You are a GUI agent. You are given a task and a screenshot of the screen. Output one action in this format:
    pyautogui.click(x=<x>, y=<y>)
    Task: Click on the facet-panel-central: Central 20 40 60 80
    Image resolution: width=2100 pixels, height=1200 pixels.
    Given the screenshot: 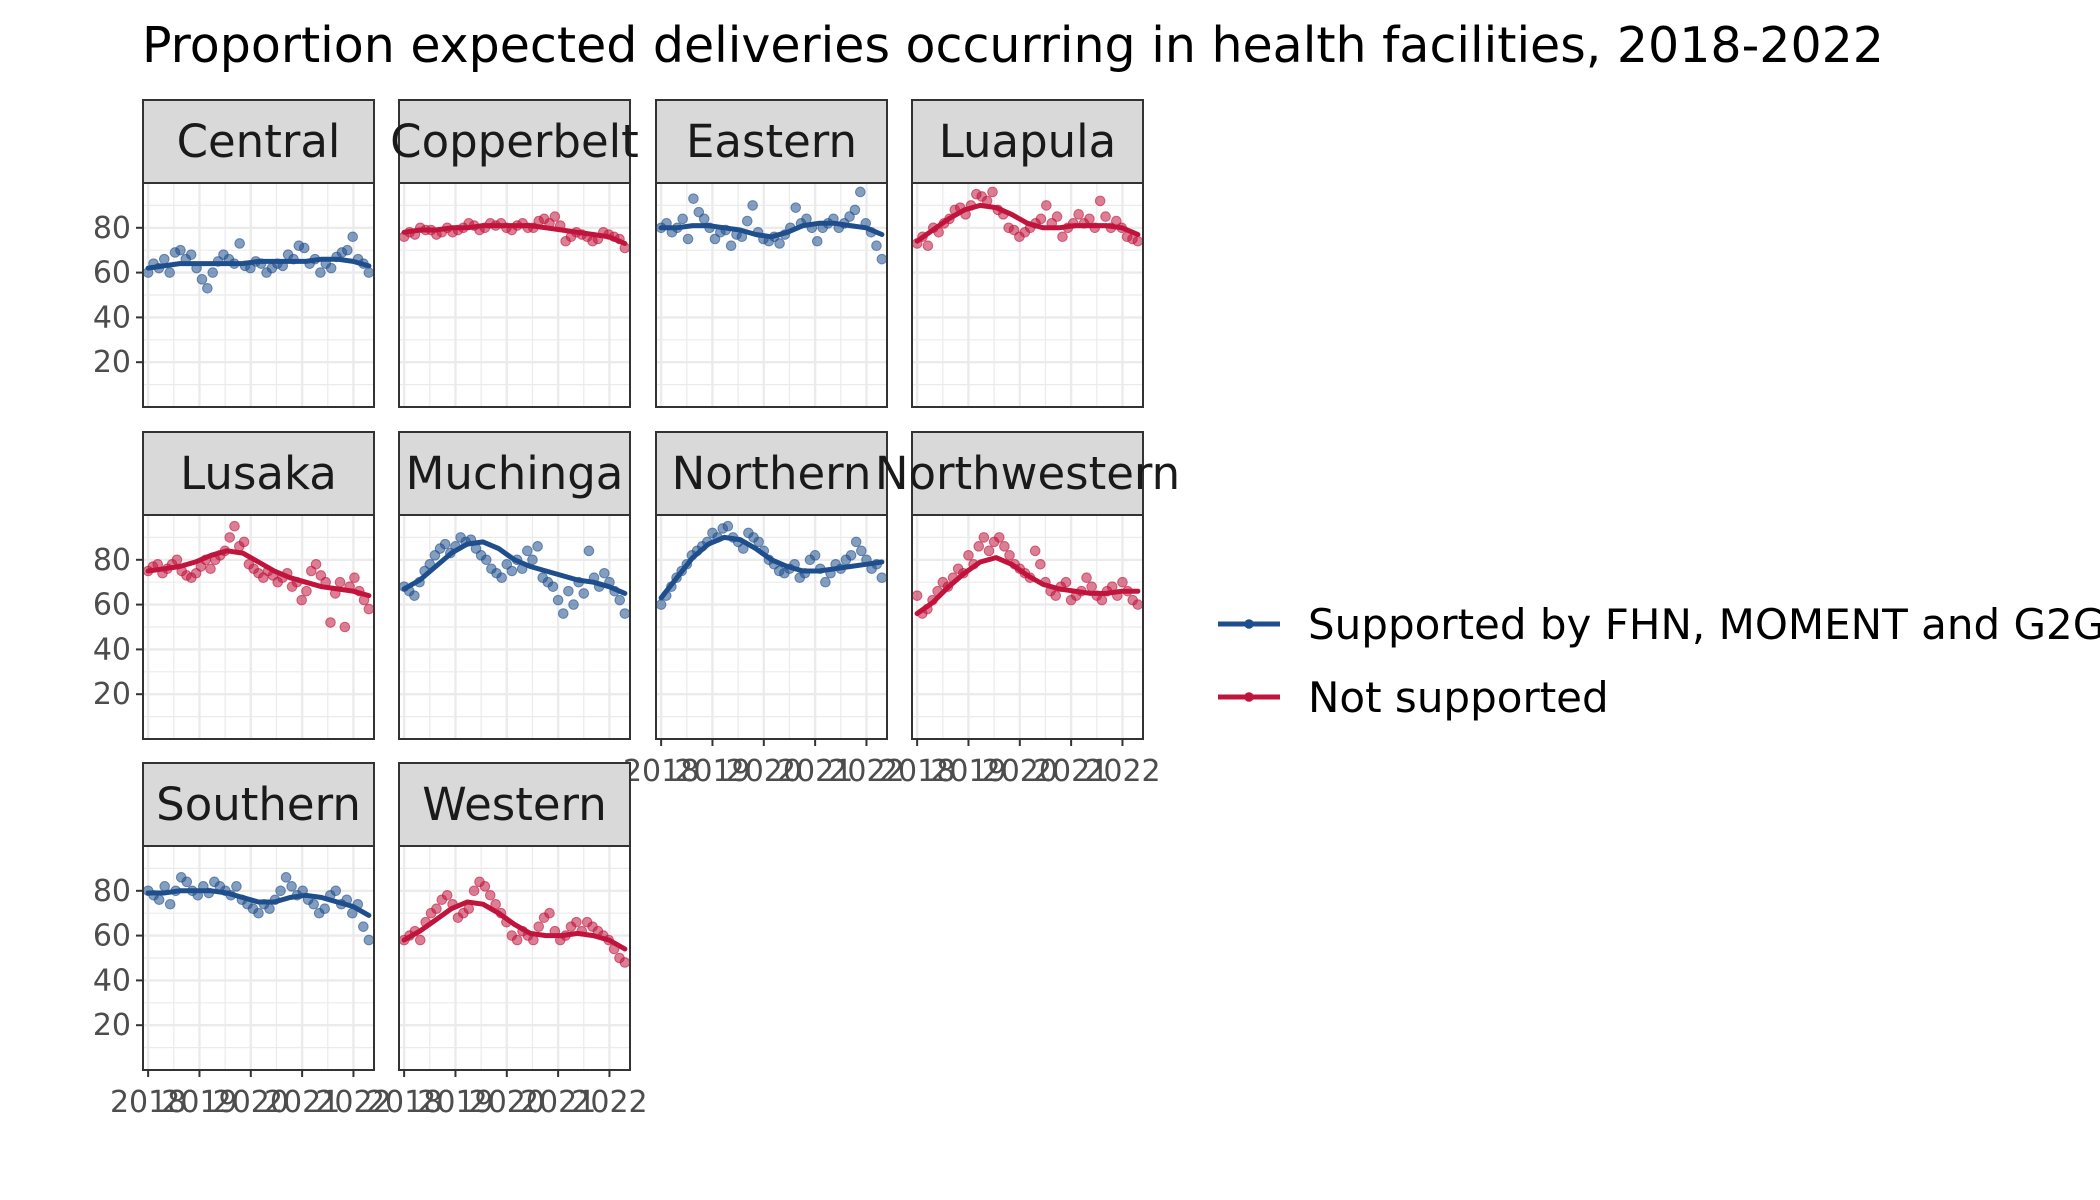 What is the action you would take?
    pyautogui.click(x=234, y=253)
    